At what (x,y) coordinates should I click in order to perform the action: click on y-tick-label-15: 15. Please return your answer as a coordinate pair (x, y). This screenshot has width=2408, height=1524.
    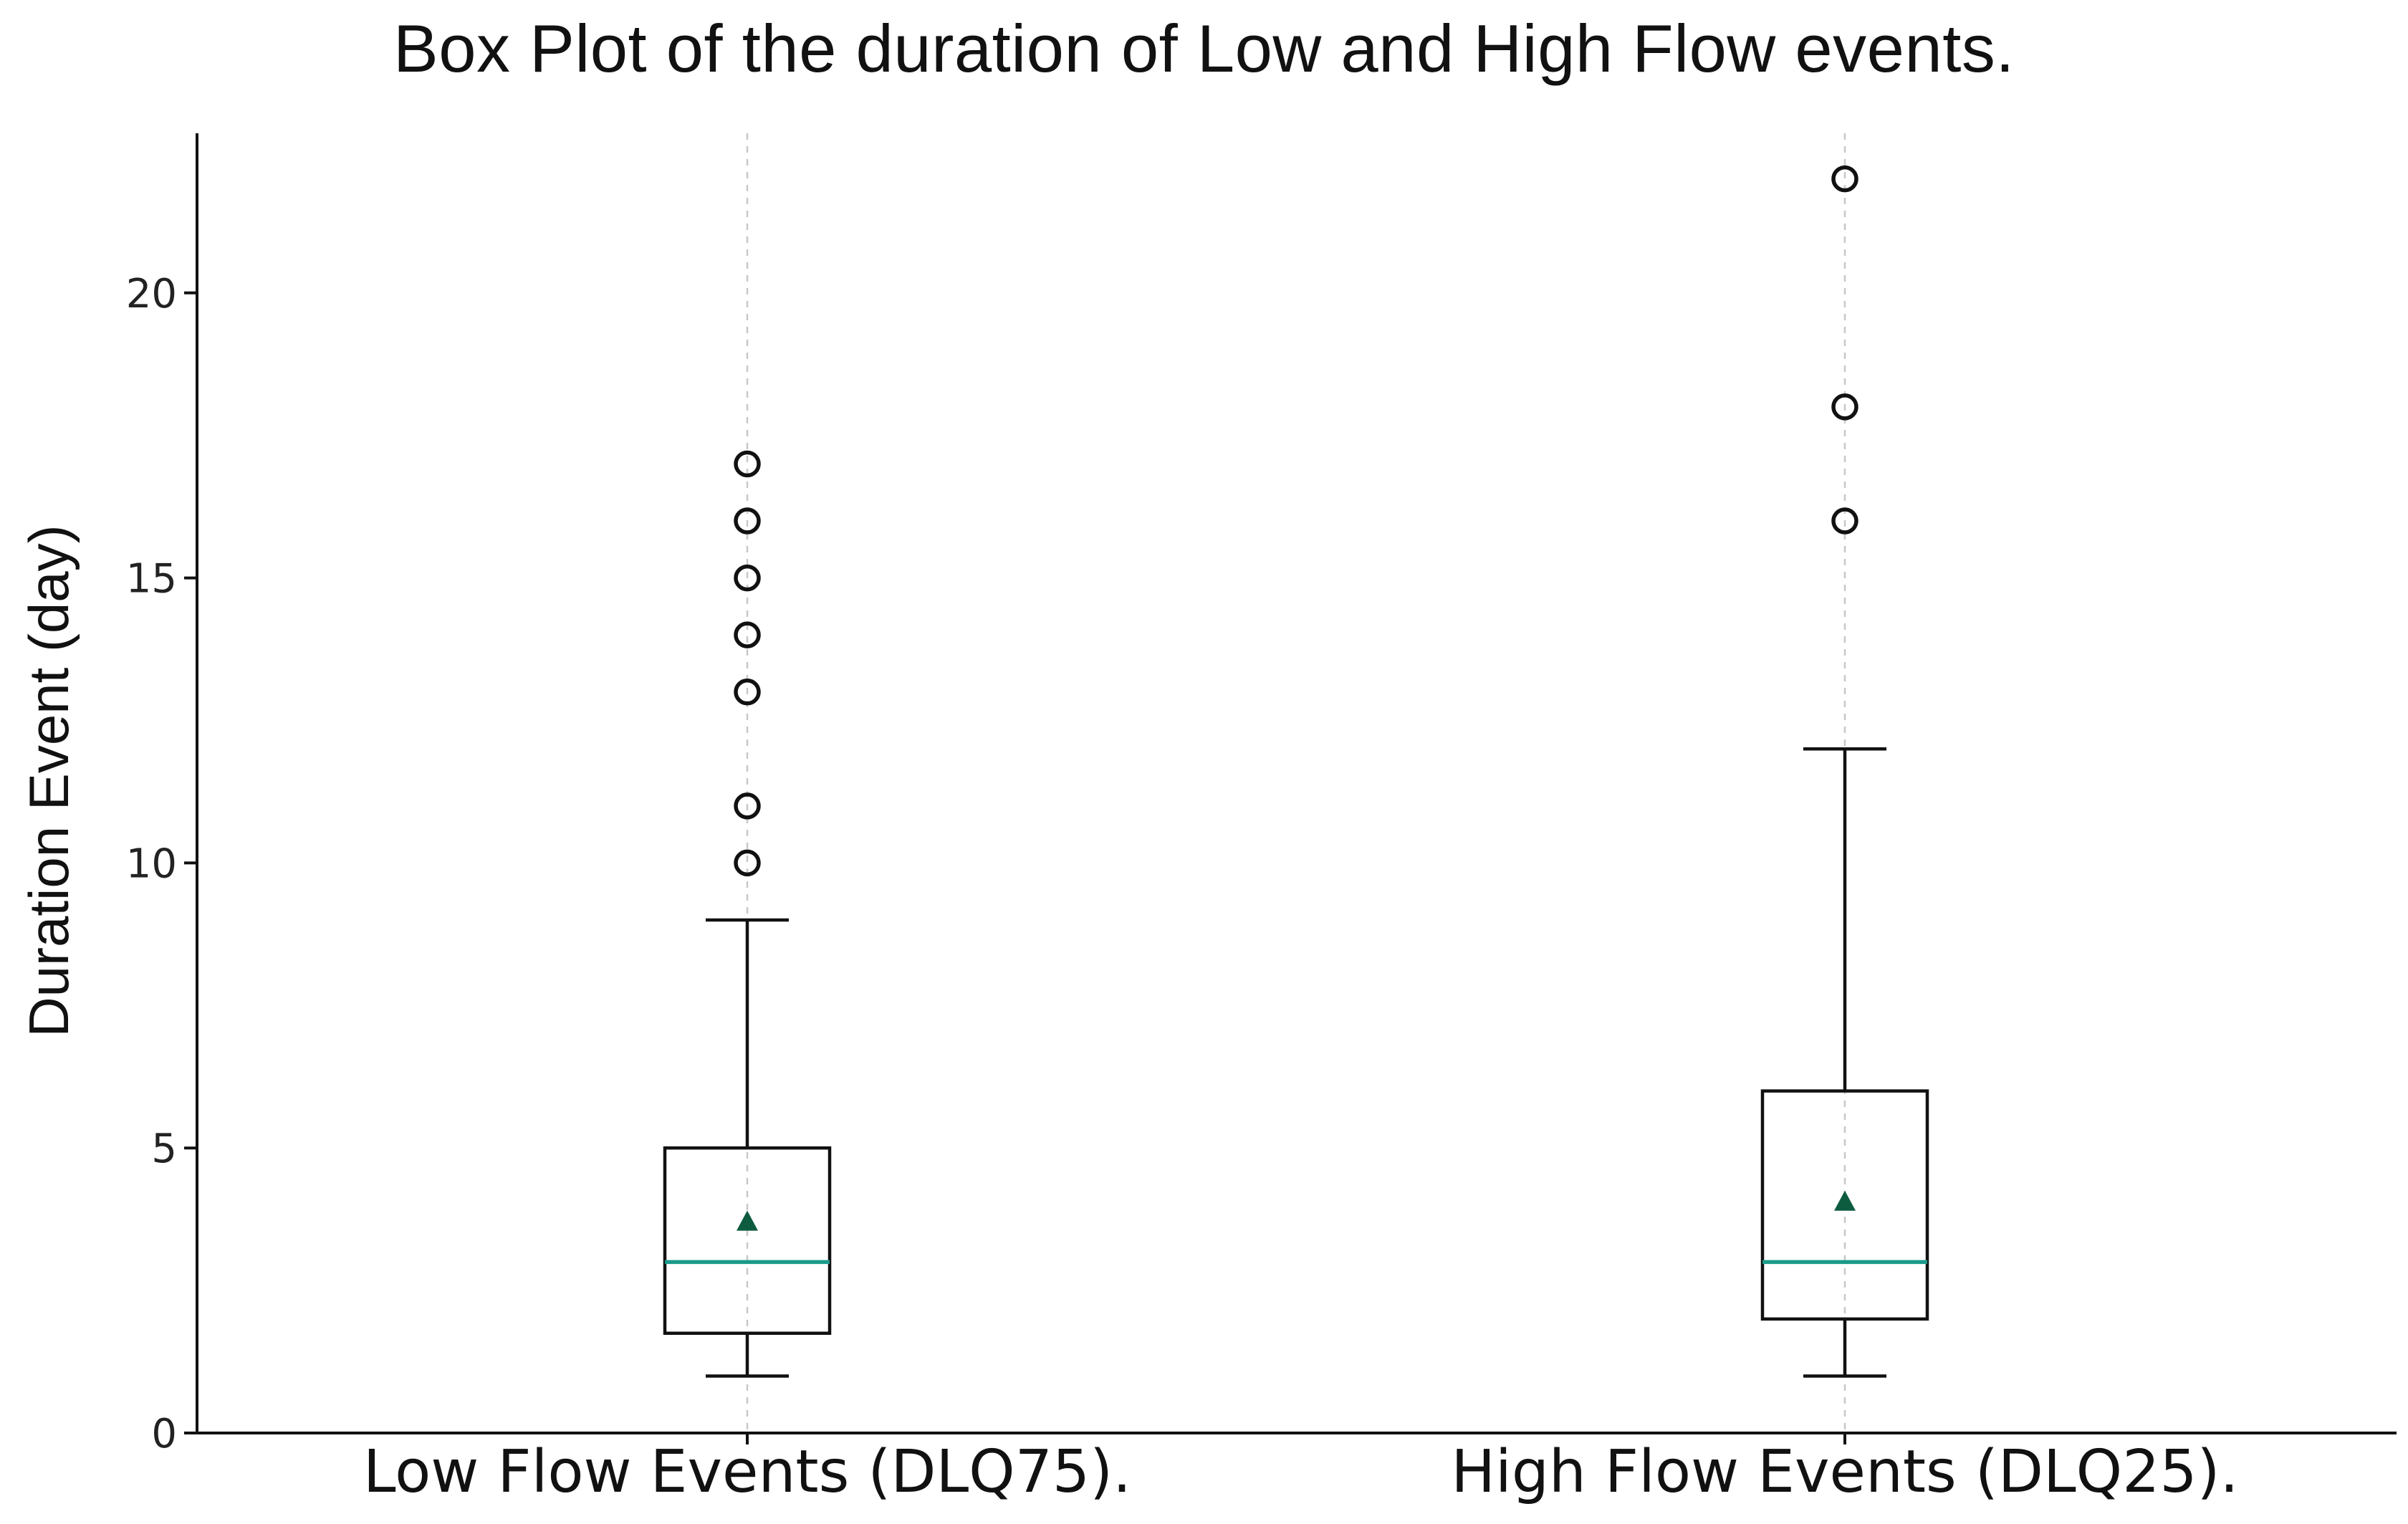
    Looking at the image, I should click on (151, 579).